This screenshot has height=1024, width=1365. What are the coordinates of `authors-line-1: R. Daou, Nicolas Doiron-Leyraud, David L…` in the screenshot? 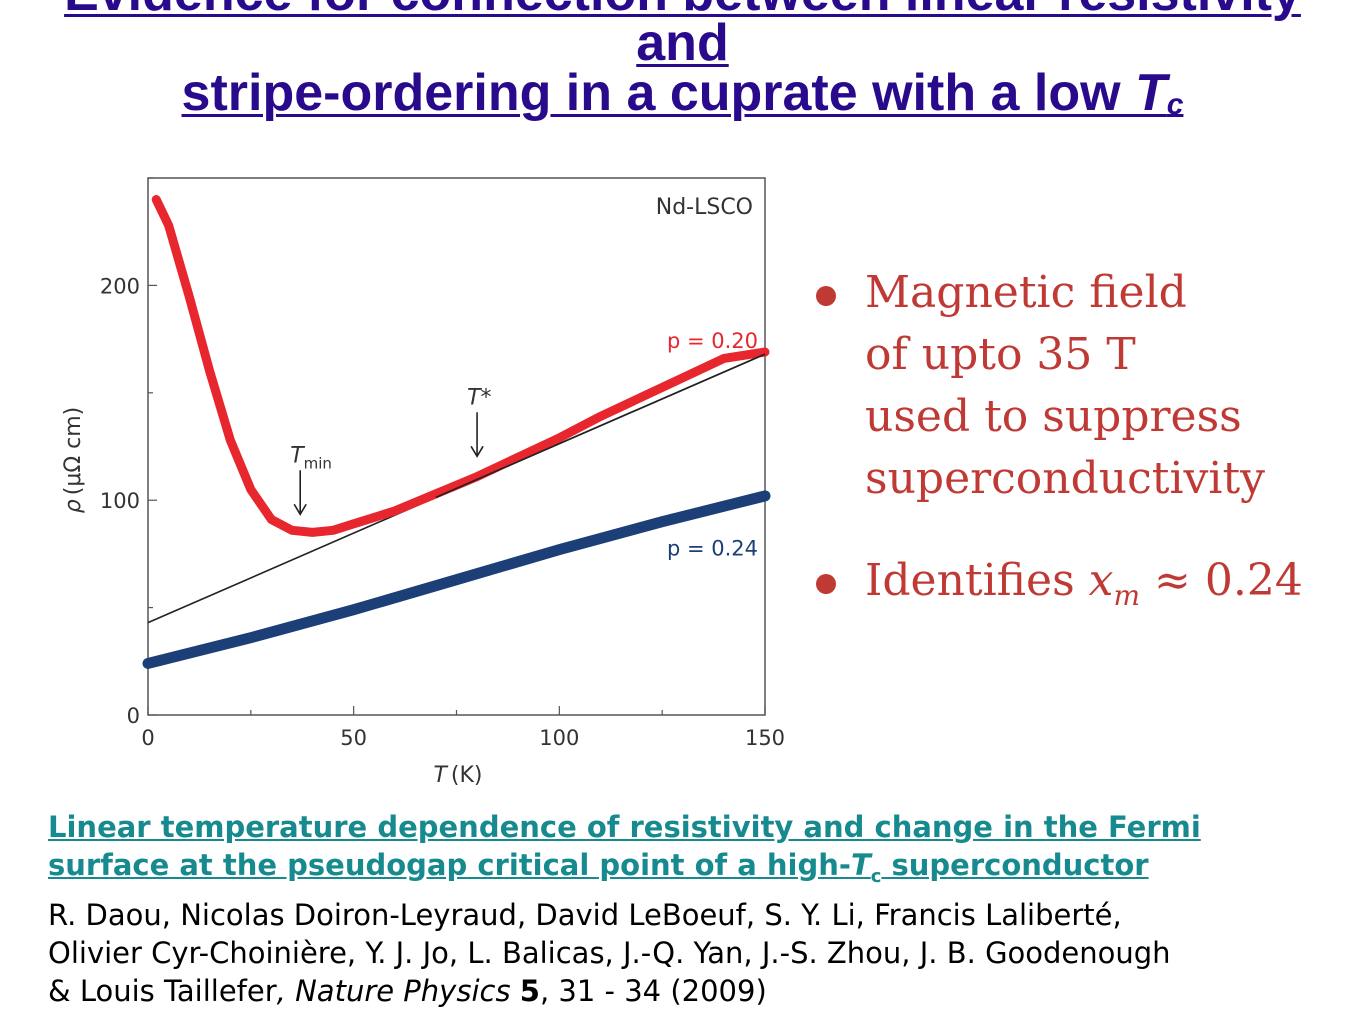 It's located at (585, 914).